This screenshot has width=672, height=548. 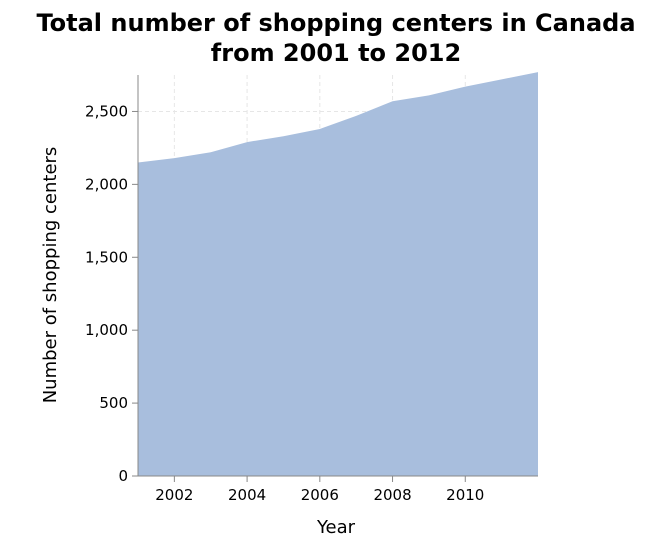 What do you see at coordinates (106, 257) in the screenshot?
I see `y-tick-label: 1,500` at bounding box center [106, 257].